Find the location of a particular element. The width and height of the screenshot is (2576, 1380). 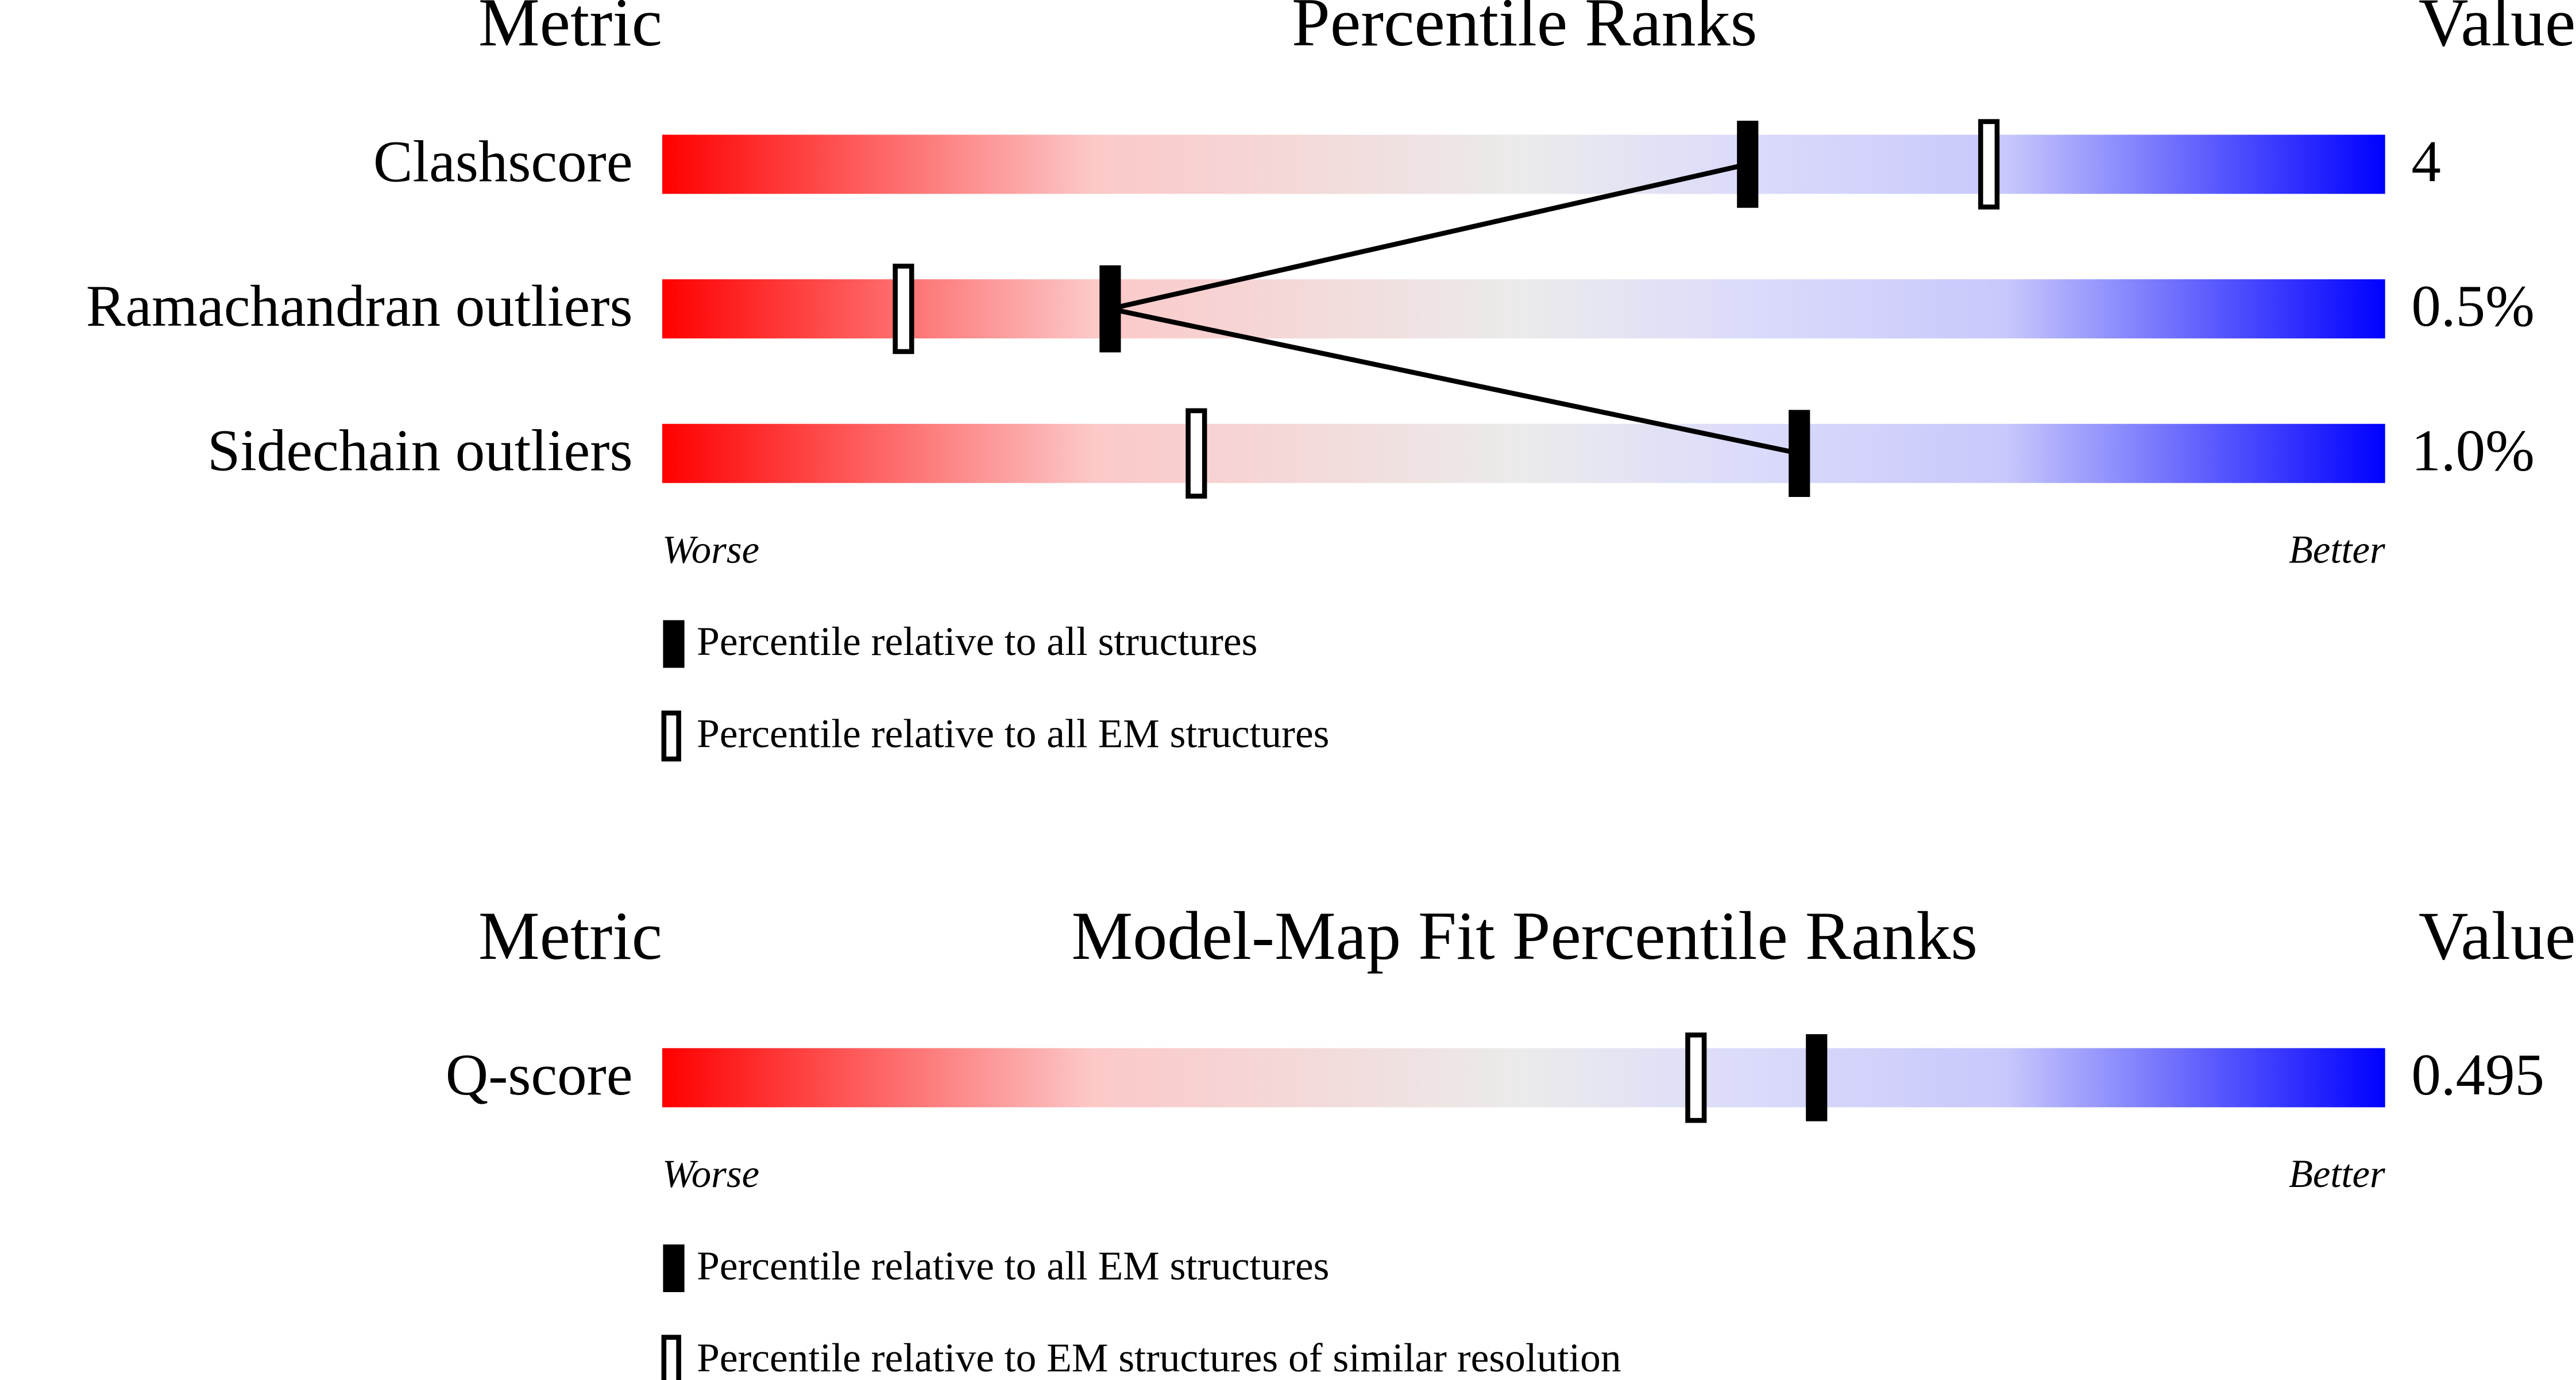

metric-value: 4 is located at coordinates (2425, 161).